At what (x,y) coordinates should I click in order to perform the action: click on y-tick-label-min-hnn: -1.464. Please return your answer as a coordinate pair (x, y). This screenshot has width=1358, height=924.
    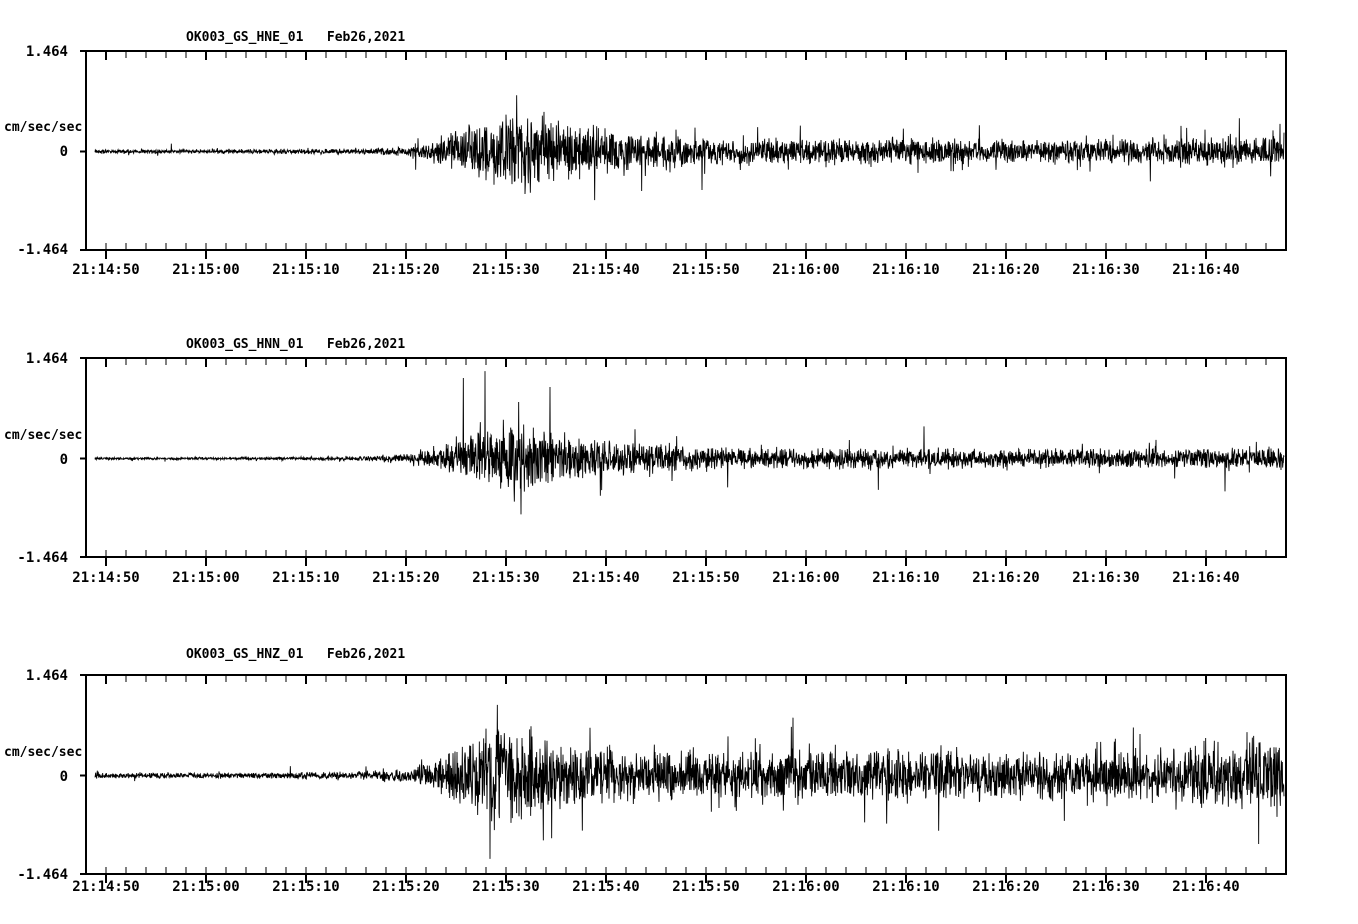
    Looking at the image, I should click on (42, 558).